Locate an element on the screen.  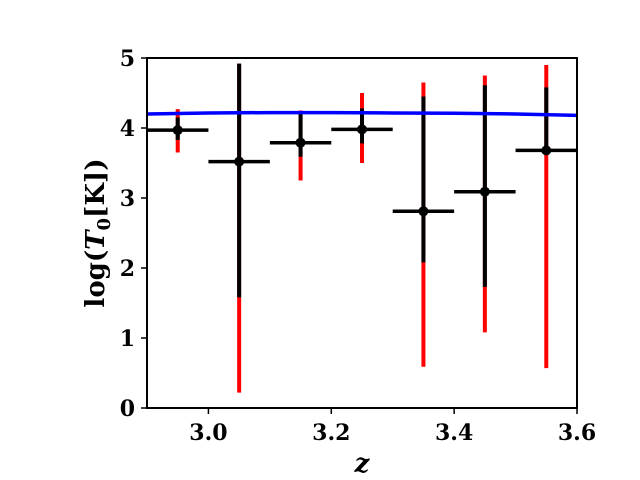
x-axis-label: z is located at coordinates (362, 464).